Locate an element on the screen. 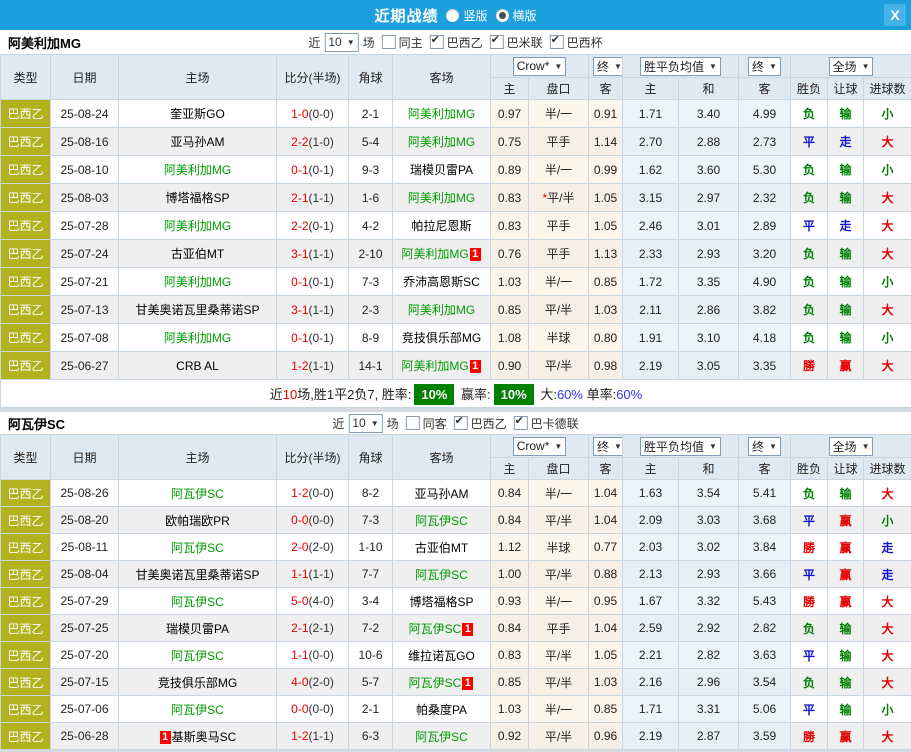  column-header: 客 is located at coordinates (764, 88).